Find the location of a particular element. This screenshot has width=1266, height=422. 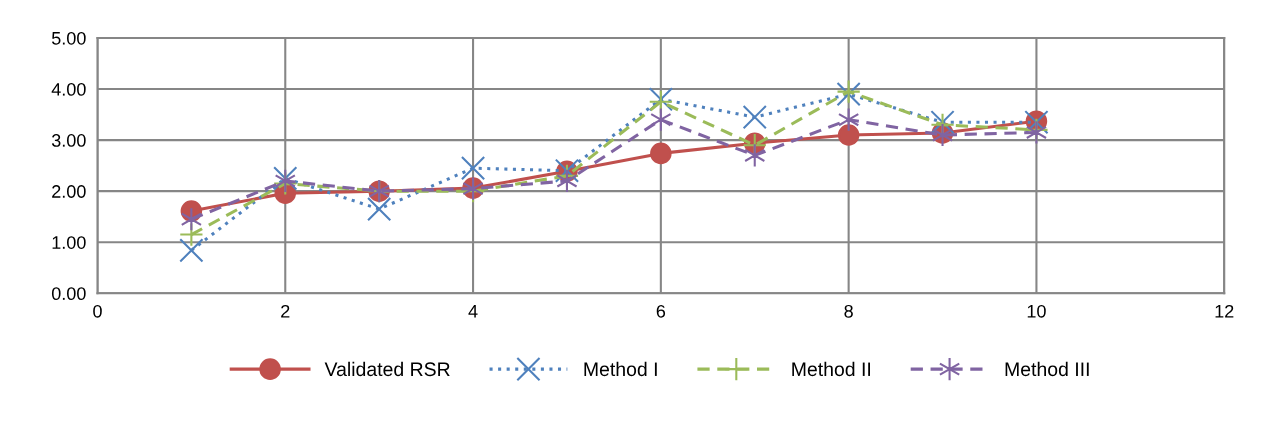

x-tick-label: 0 is located at coordinates (97, 311).